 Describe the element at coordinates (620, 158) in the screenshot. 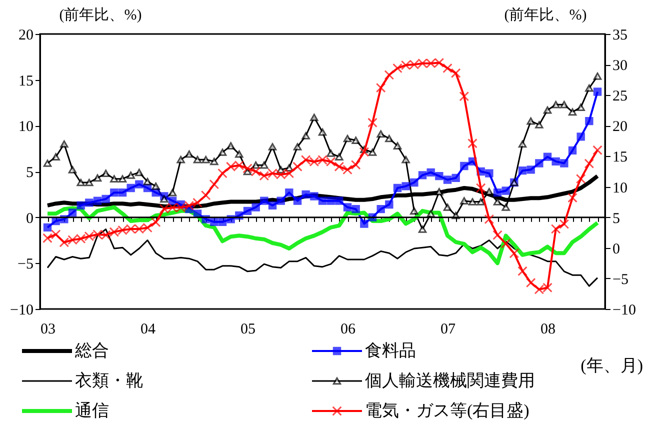

I see `y2-tick-label: 15` at that location.